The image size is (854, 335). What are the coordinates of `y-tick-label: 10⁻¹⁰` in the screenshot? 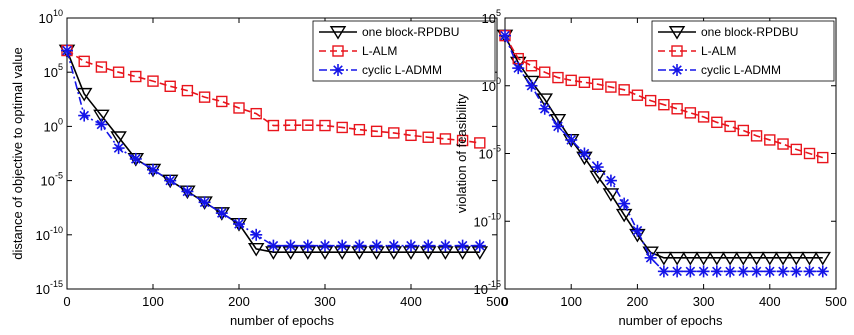 It's located at (49, 234).